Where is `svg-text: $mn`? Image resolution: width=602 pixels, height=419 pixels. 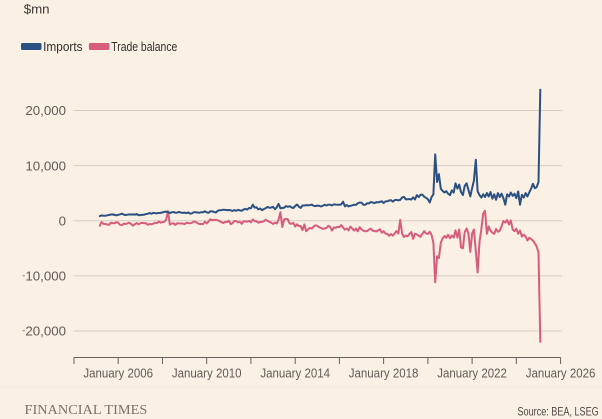 svg-text: $mn is located at coordinates (37, 8).